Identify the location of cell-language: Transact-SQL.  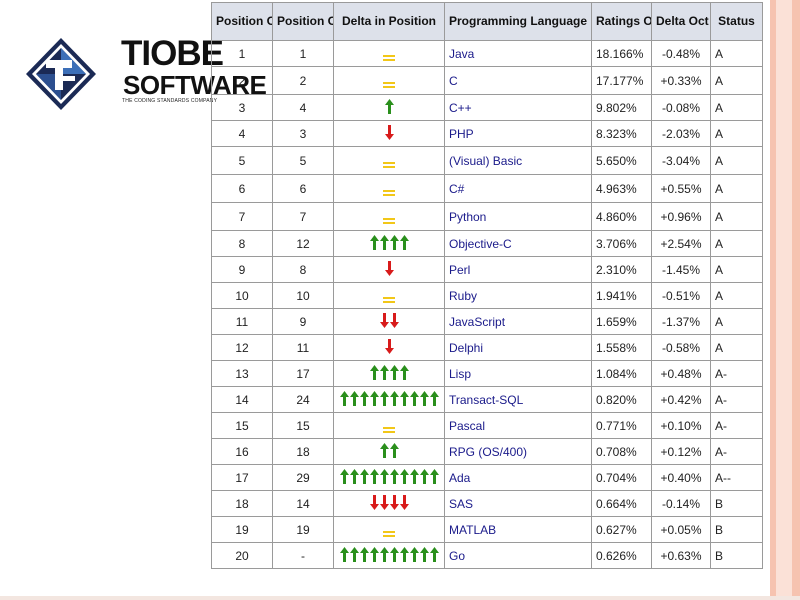
(518, 399).